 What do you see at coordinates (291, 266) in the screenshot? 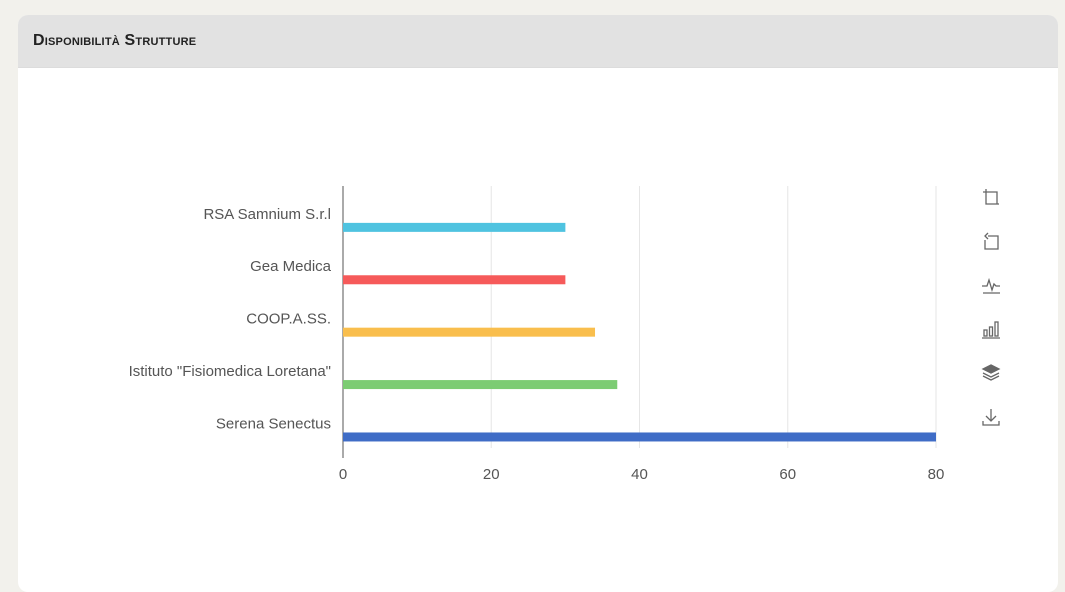
I see `category-label: Gea Medica` at bounding box center [291, 266].